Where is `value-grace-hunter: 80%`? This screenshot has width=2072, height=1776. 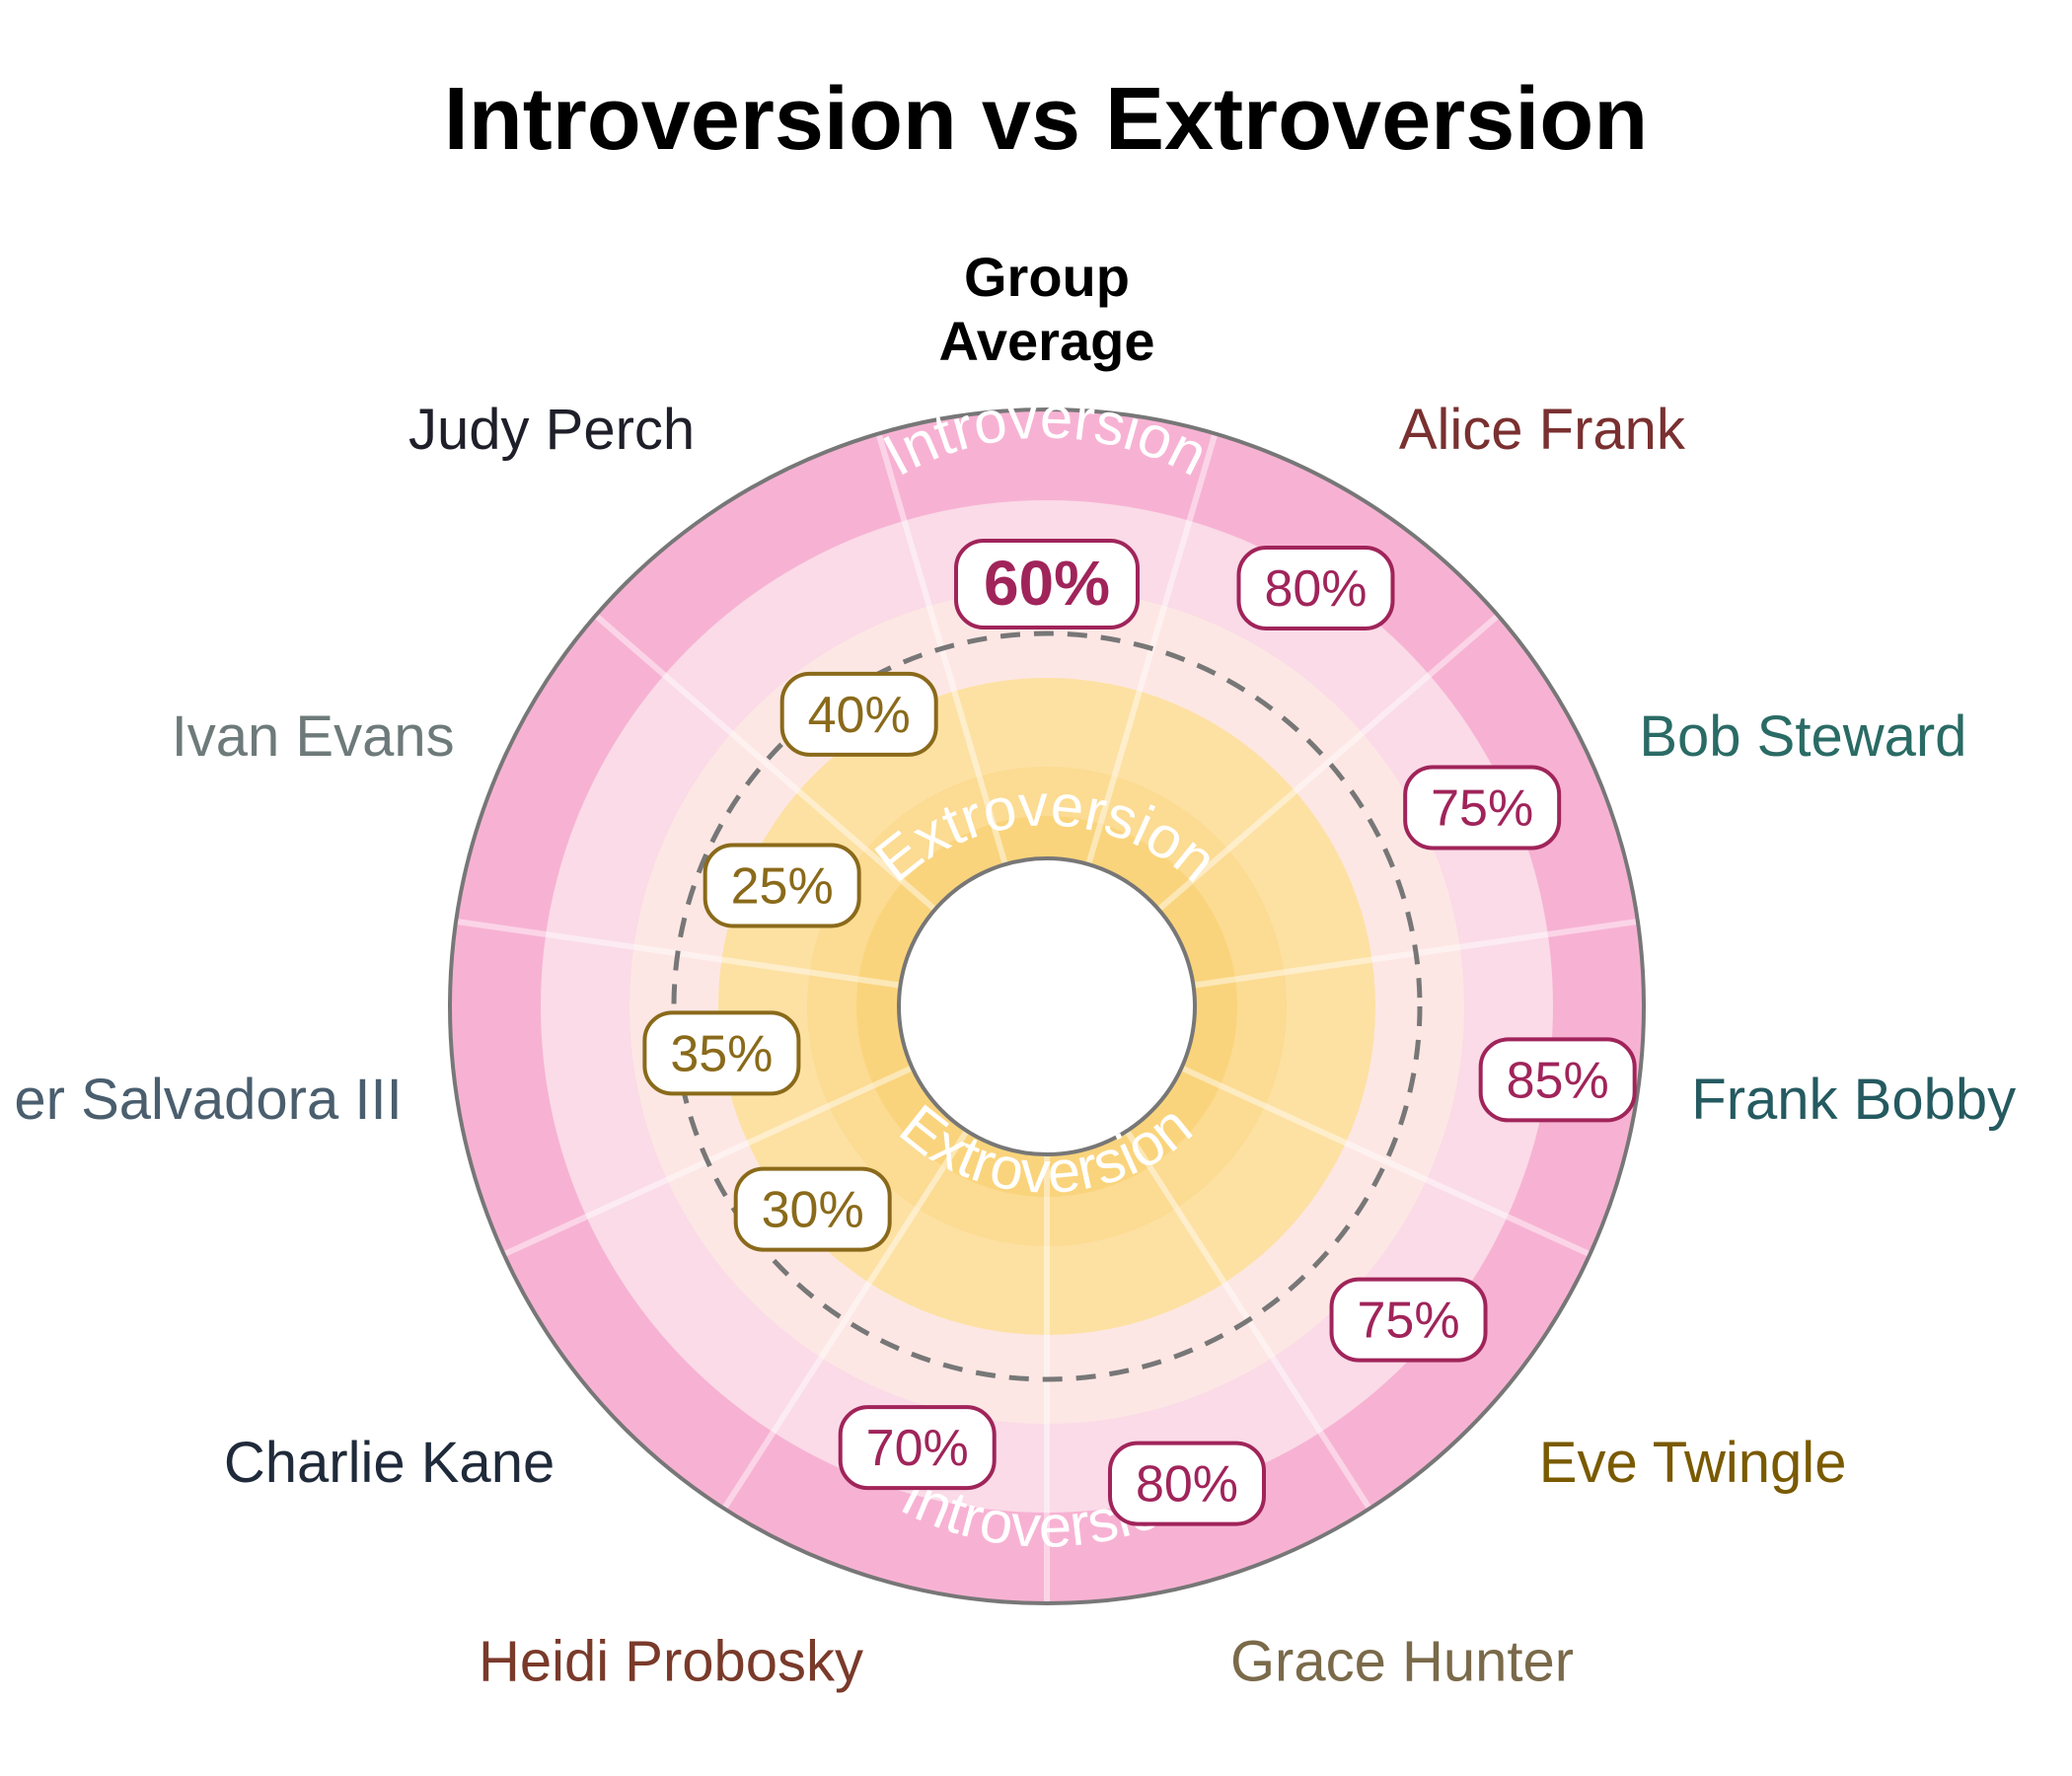 value-grace-hunter: 80% is located at coordinates (1187, 1484).